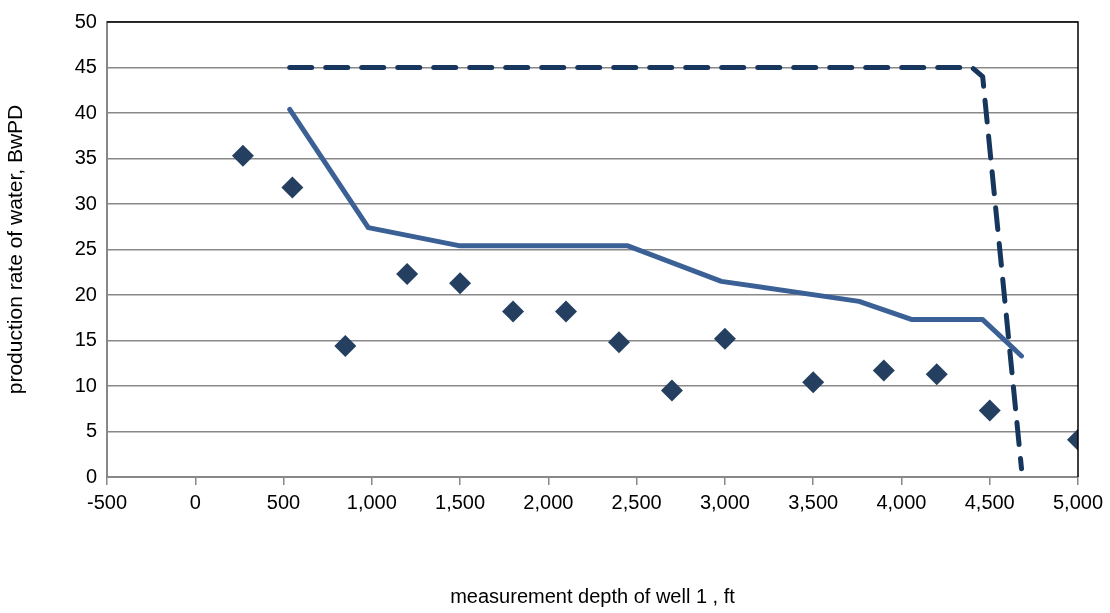 This screenshot has width=1110, height=613. What do you see at coordinates (85, 293) in the screenshot?
I see `y-tick-label: 20` at bounding box center [85, 293].